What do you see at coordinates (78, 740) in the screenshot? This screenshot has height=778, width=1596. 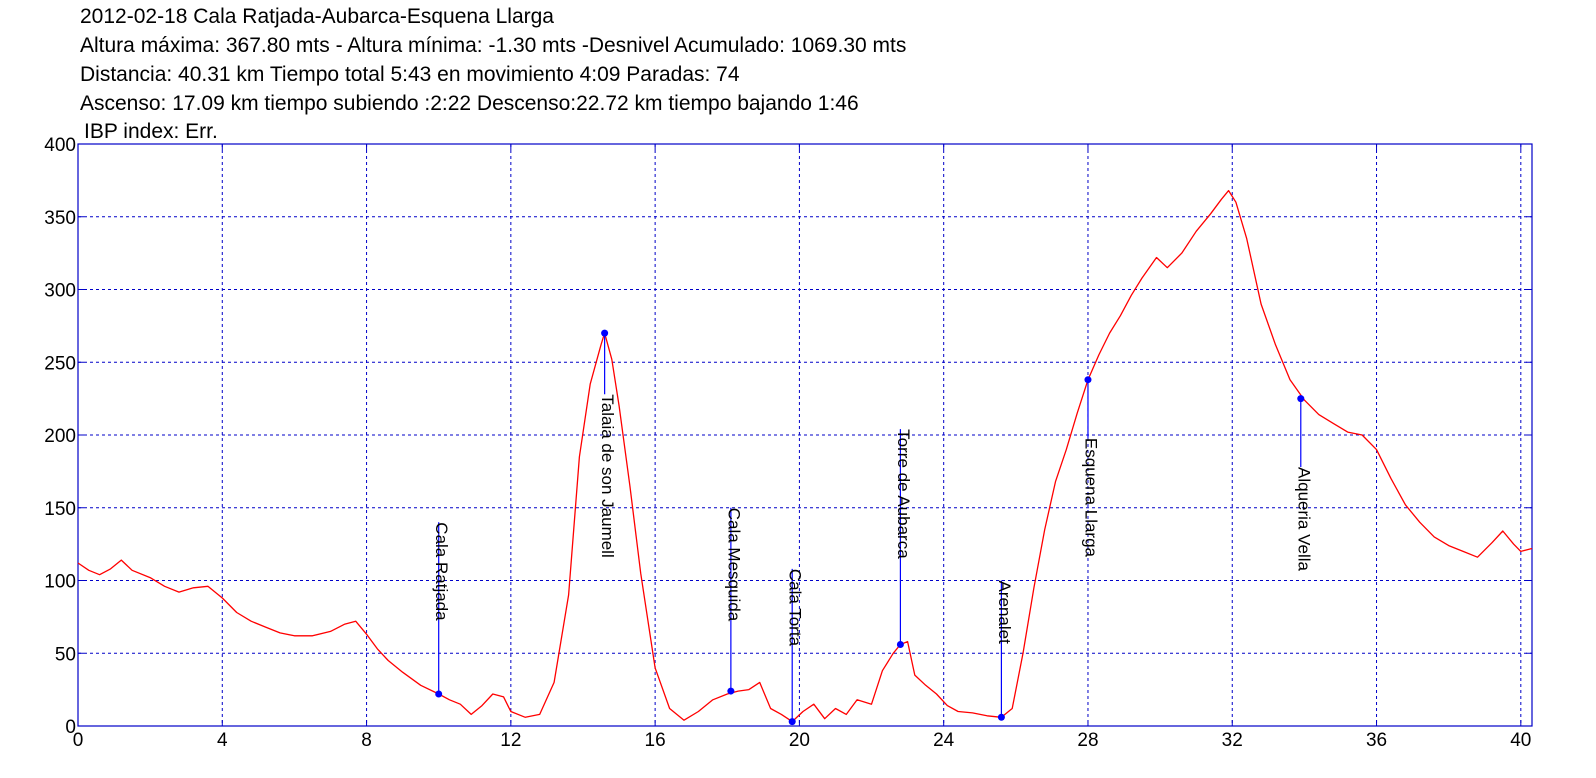 I see `x-tick-label: 0` at bounding box center [78, 740].